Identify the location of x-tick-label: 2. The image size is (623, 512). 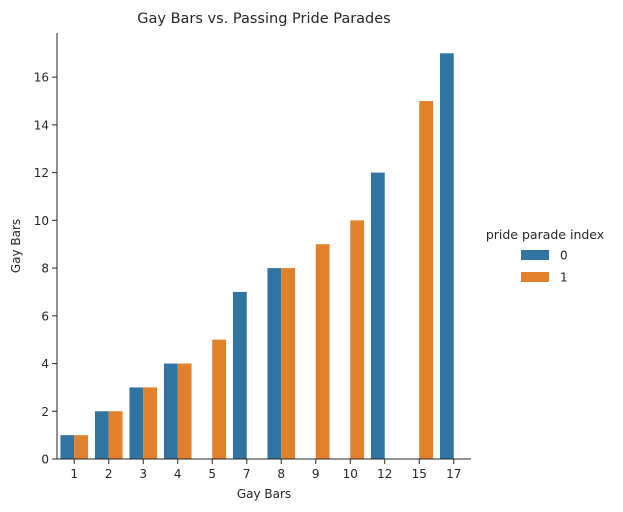
(109, 474).